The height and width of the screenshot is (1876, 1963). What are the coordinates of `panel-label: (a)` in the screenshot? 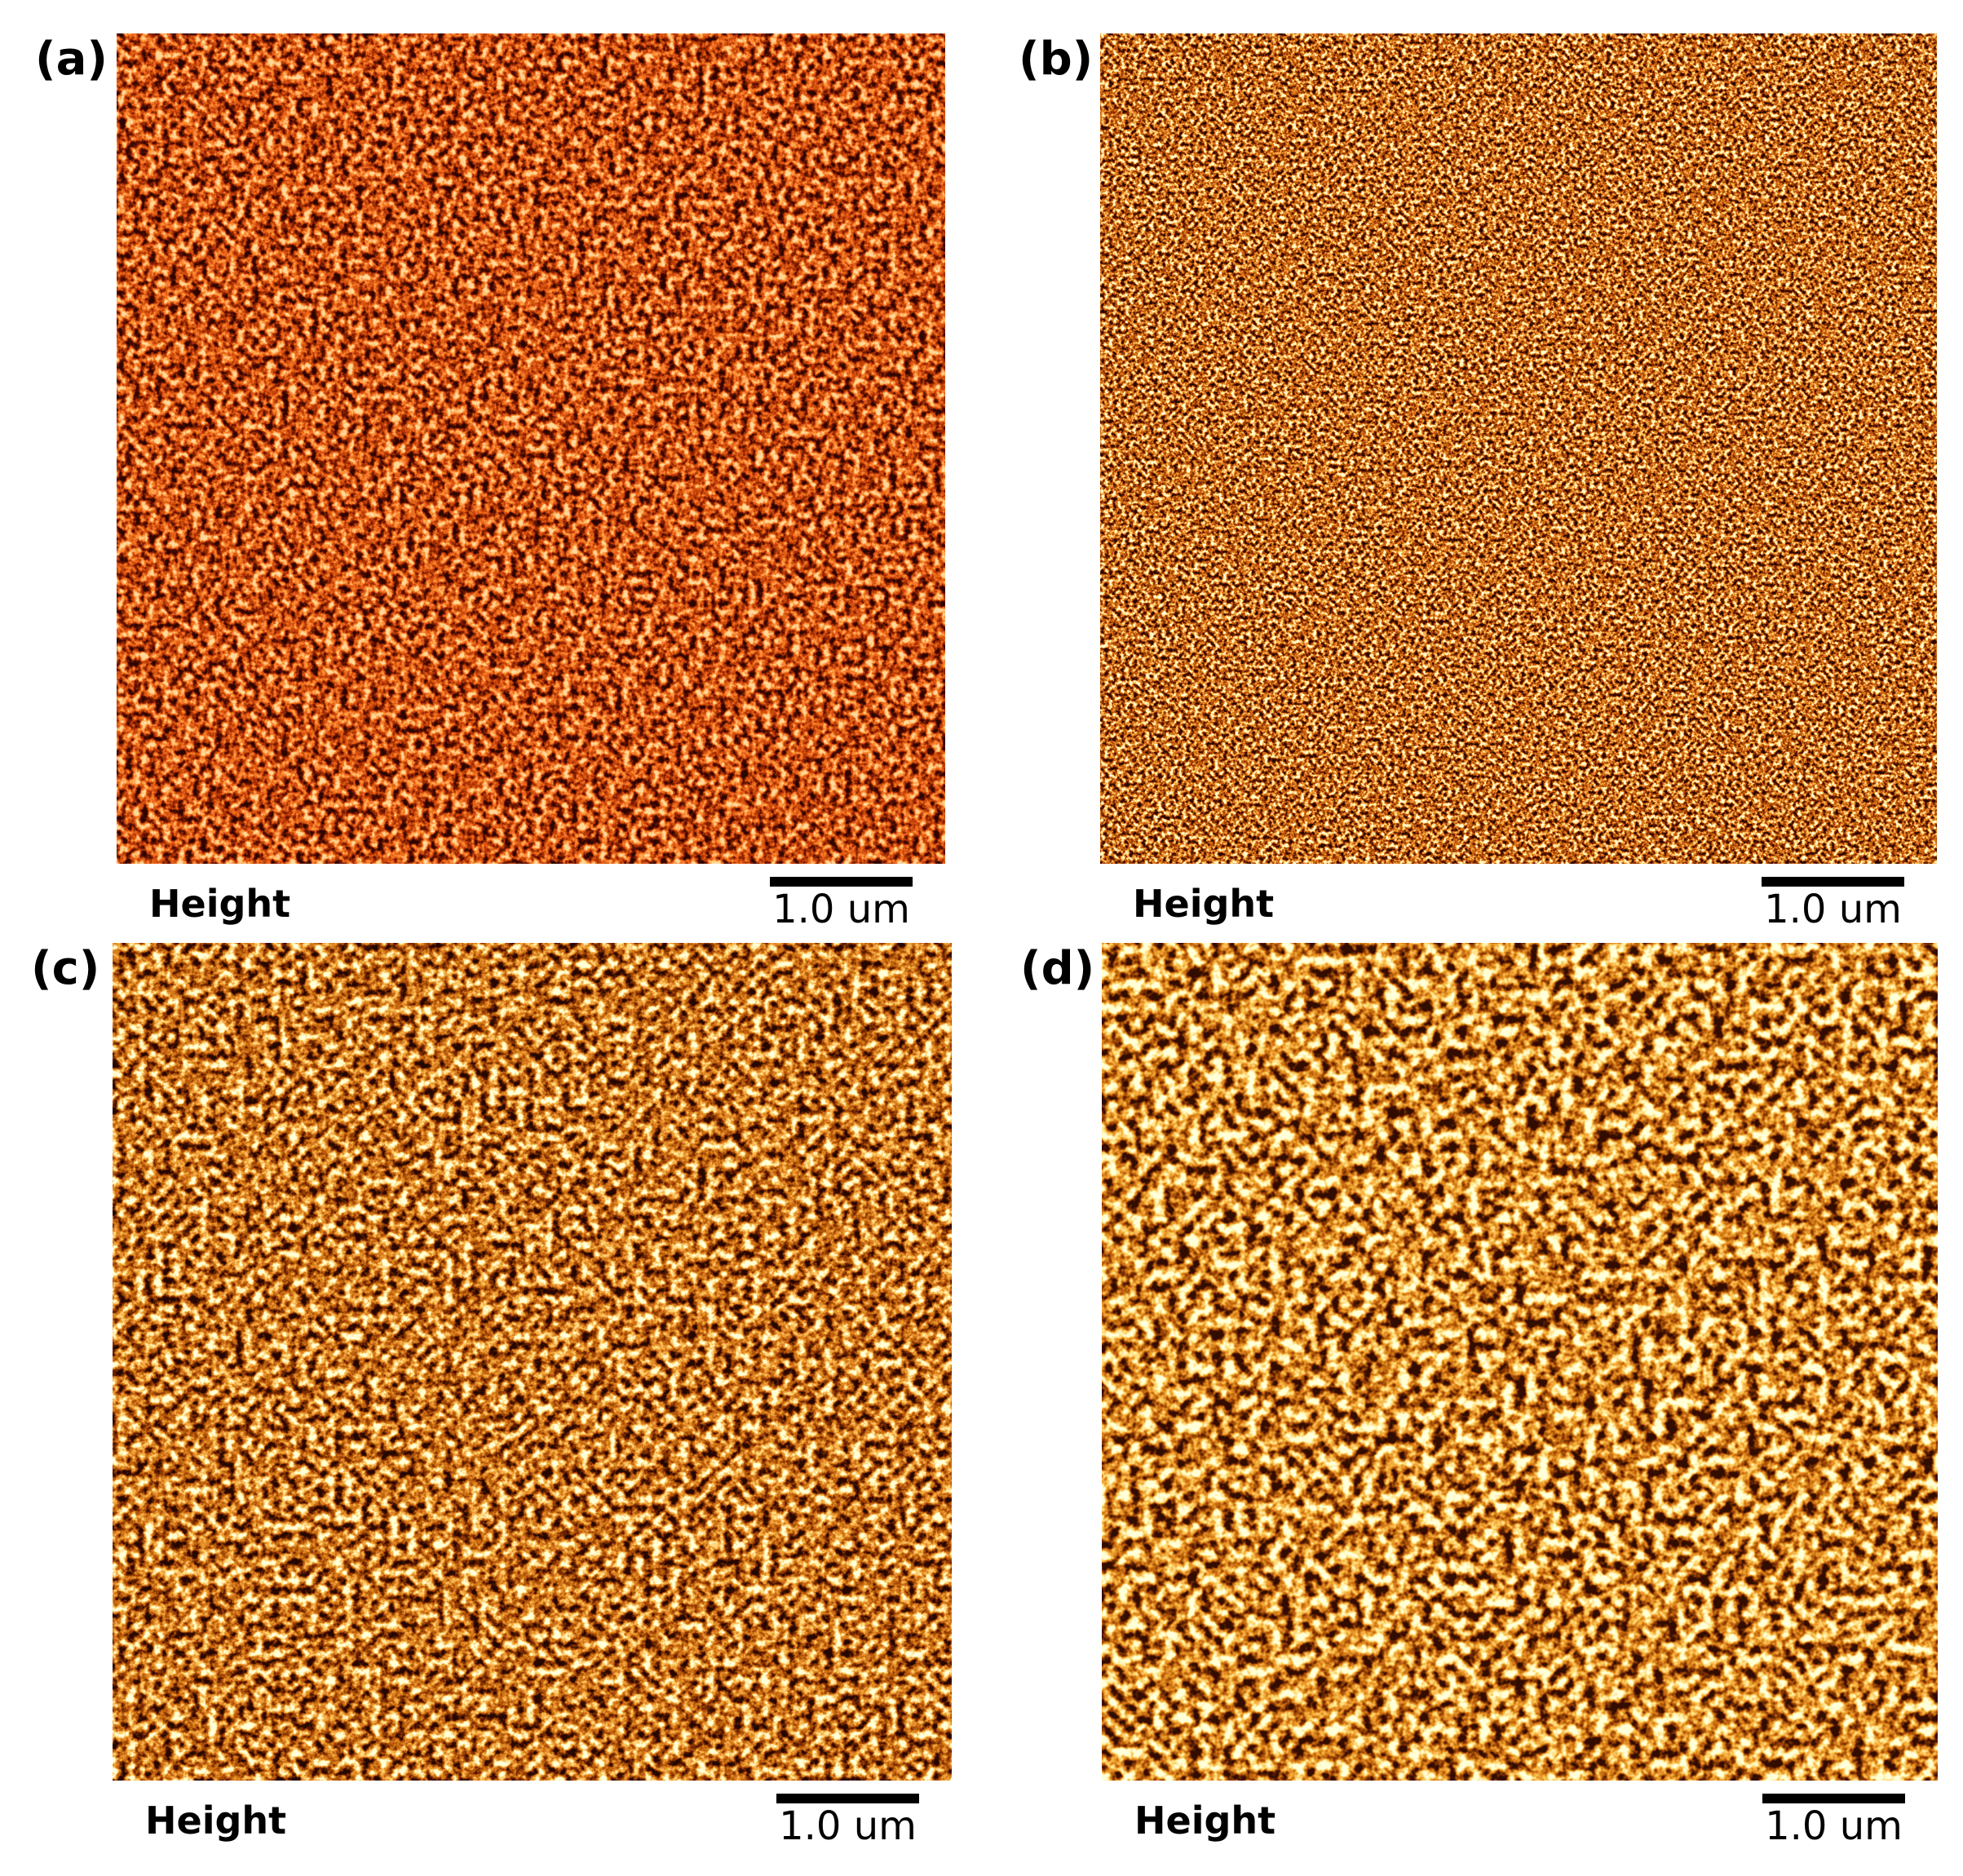 It's located at (71, 59).